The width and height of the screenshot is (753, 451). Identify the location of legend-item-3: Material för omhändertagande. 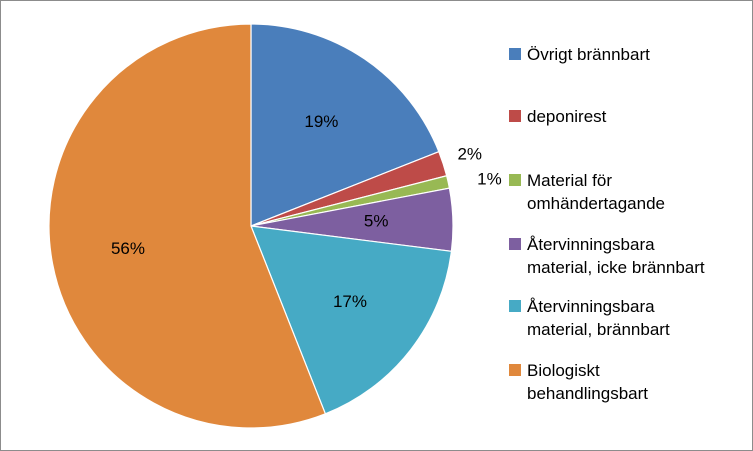
(587, 192).